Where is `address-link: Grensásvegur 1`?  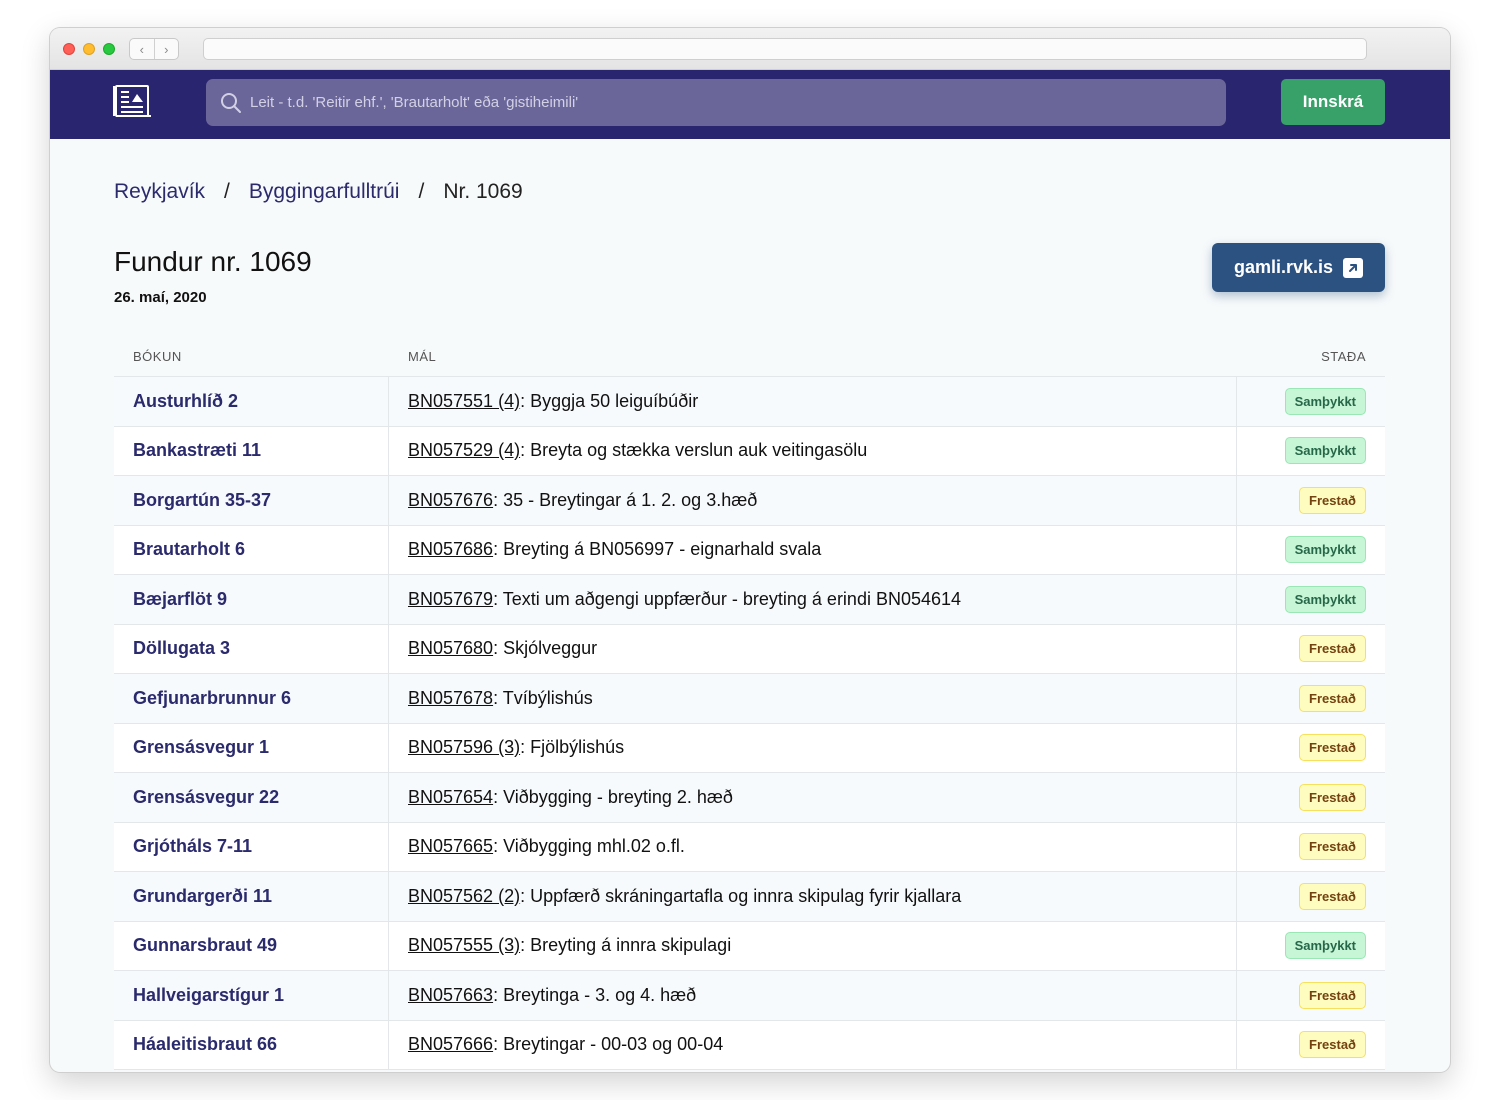
address-link: Grensásvegur 1 is located at coordinates (251, 747).